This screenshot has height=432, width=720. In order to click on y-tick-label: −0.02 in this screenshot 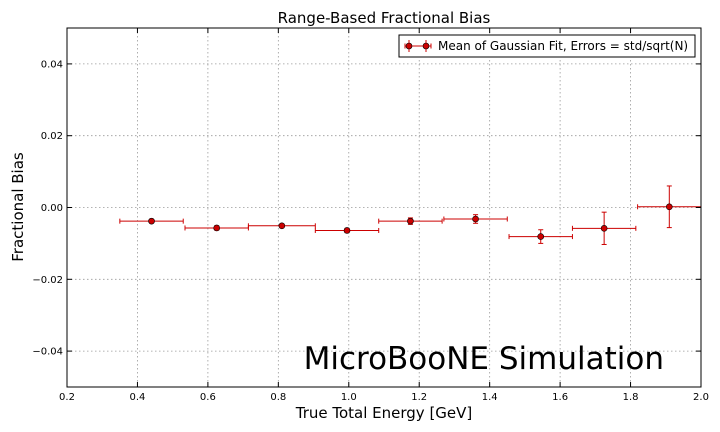, I will do `click(47, 280)`.